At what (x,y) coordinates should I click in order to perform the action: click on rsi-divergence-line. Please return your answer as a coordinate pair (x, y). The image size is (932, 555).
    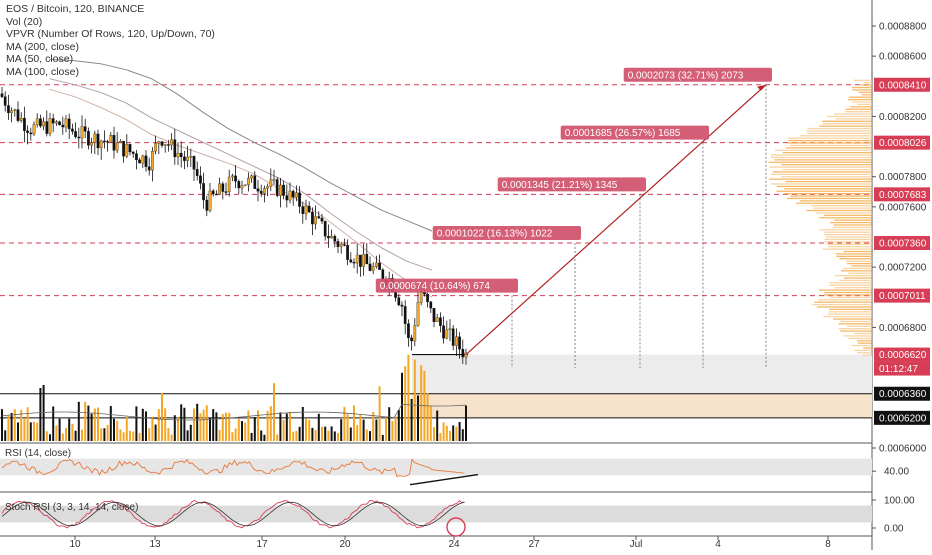
    Looking at the image, I should click on (444, 479).